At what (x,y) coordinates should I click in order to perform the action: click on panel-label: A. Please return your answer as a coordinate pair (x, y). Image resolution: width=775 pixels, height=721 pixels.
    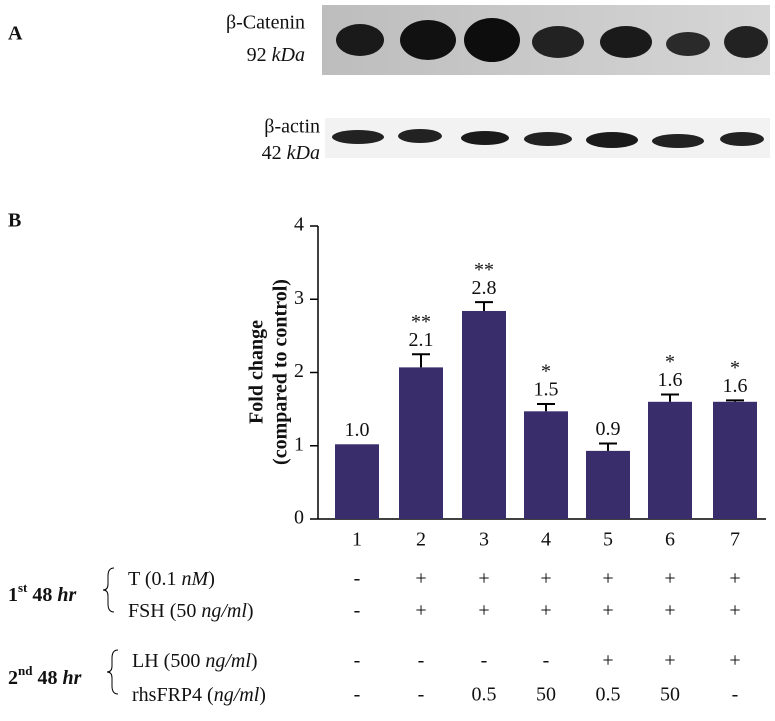
    Looking at the image, I should click on (15, 34).